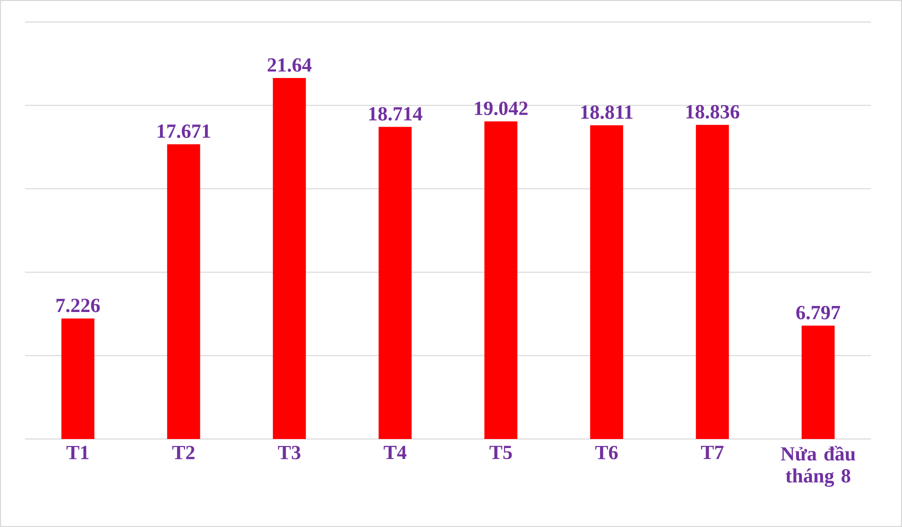 The height and width of the screenshot is (527, 902). I want to click on data-label: 7.226, so click(78, 305).